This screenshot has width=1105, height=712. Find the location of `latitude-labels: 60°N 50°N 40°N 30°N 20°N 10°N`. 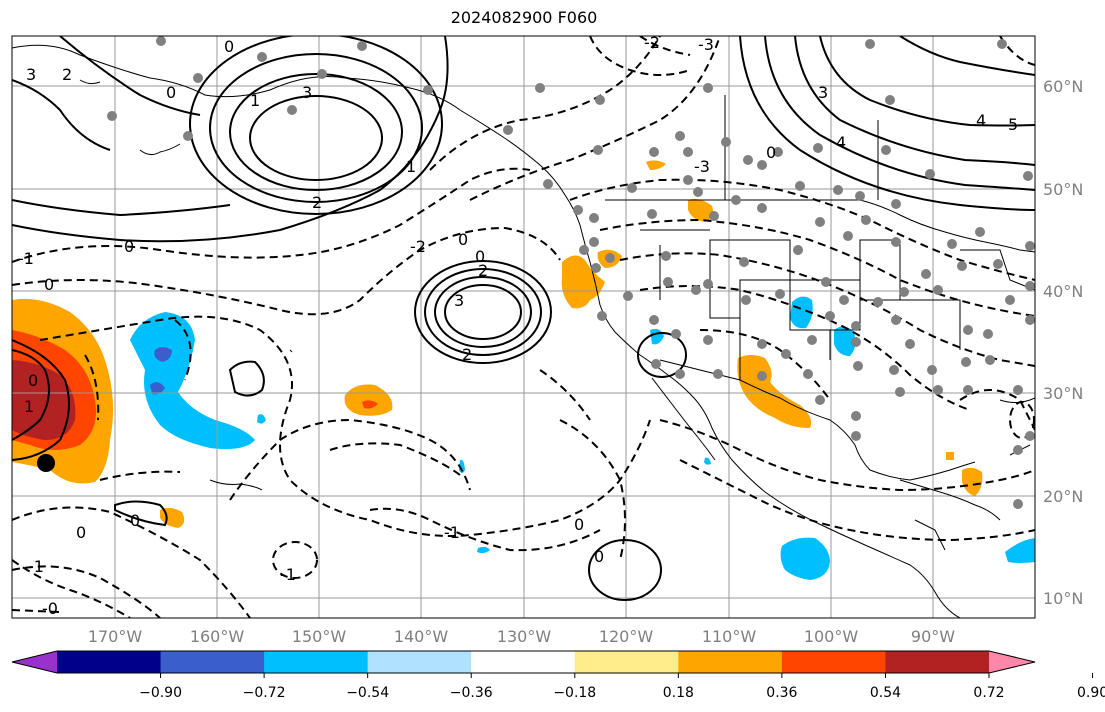

latitude-labels: 60°N 50°N 40°N 30°N 20°N 10°N is located at coordinates (1063, 342).